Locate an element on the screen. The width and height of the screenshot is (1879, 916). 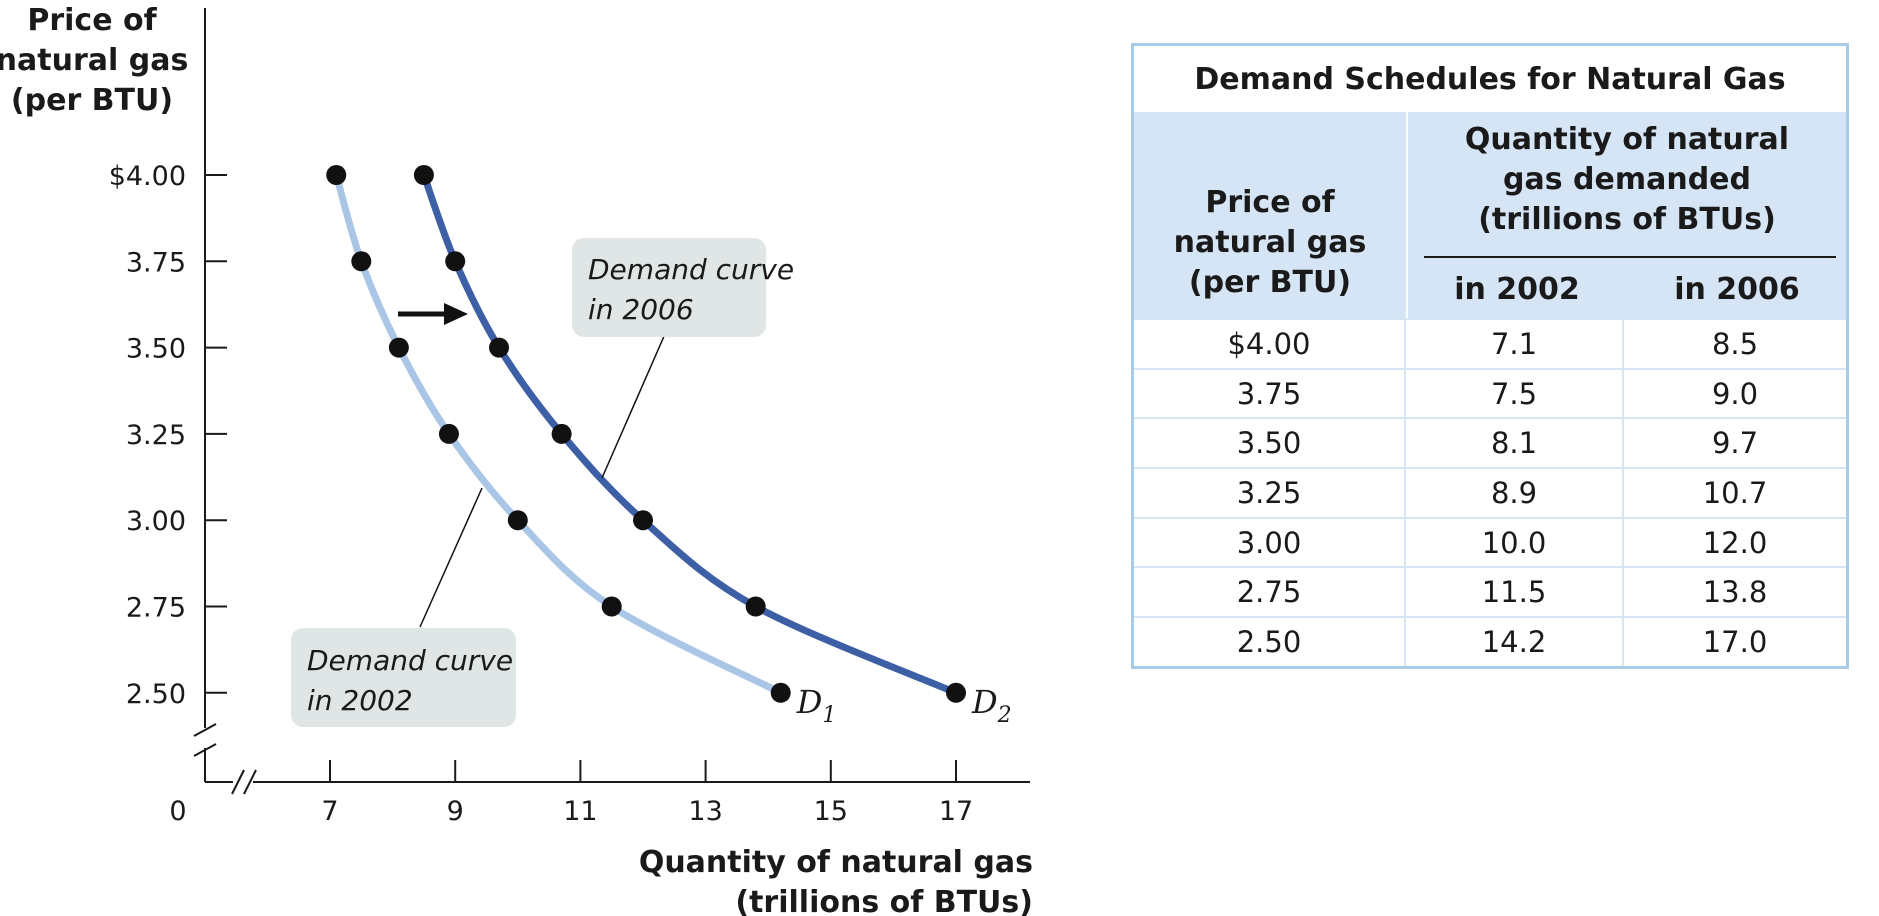
y-tick-label: 3.50 is located at coordinates (156, 349).